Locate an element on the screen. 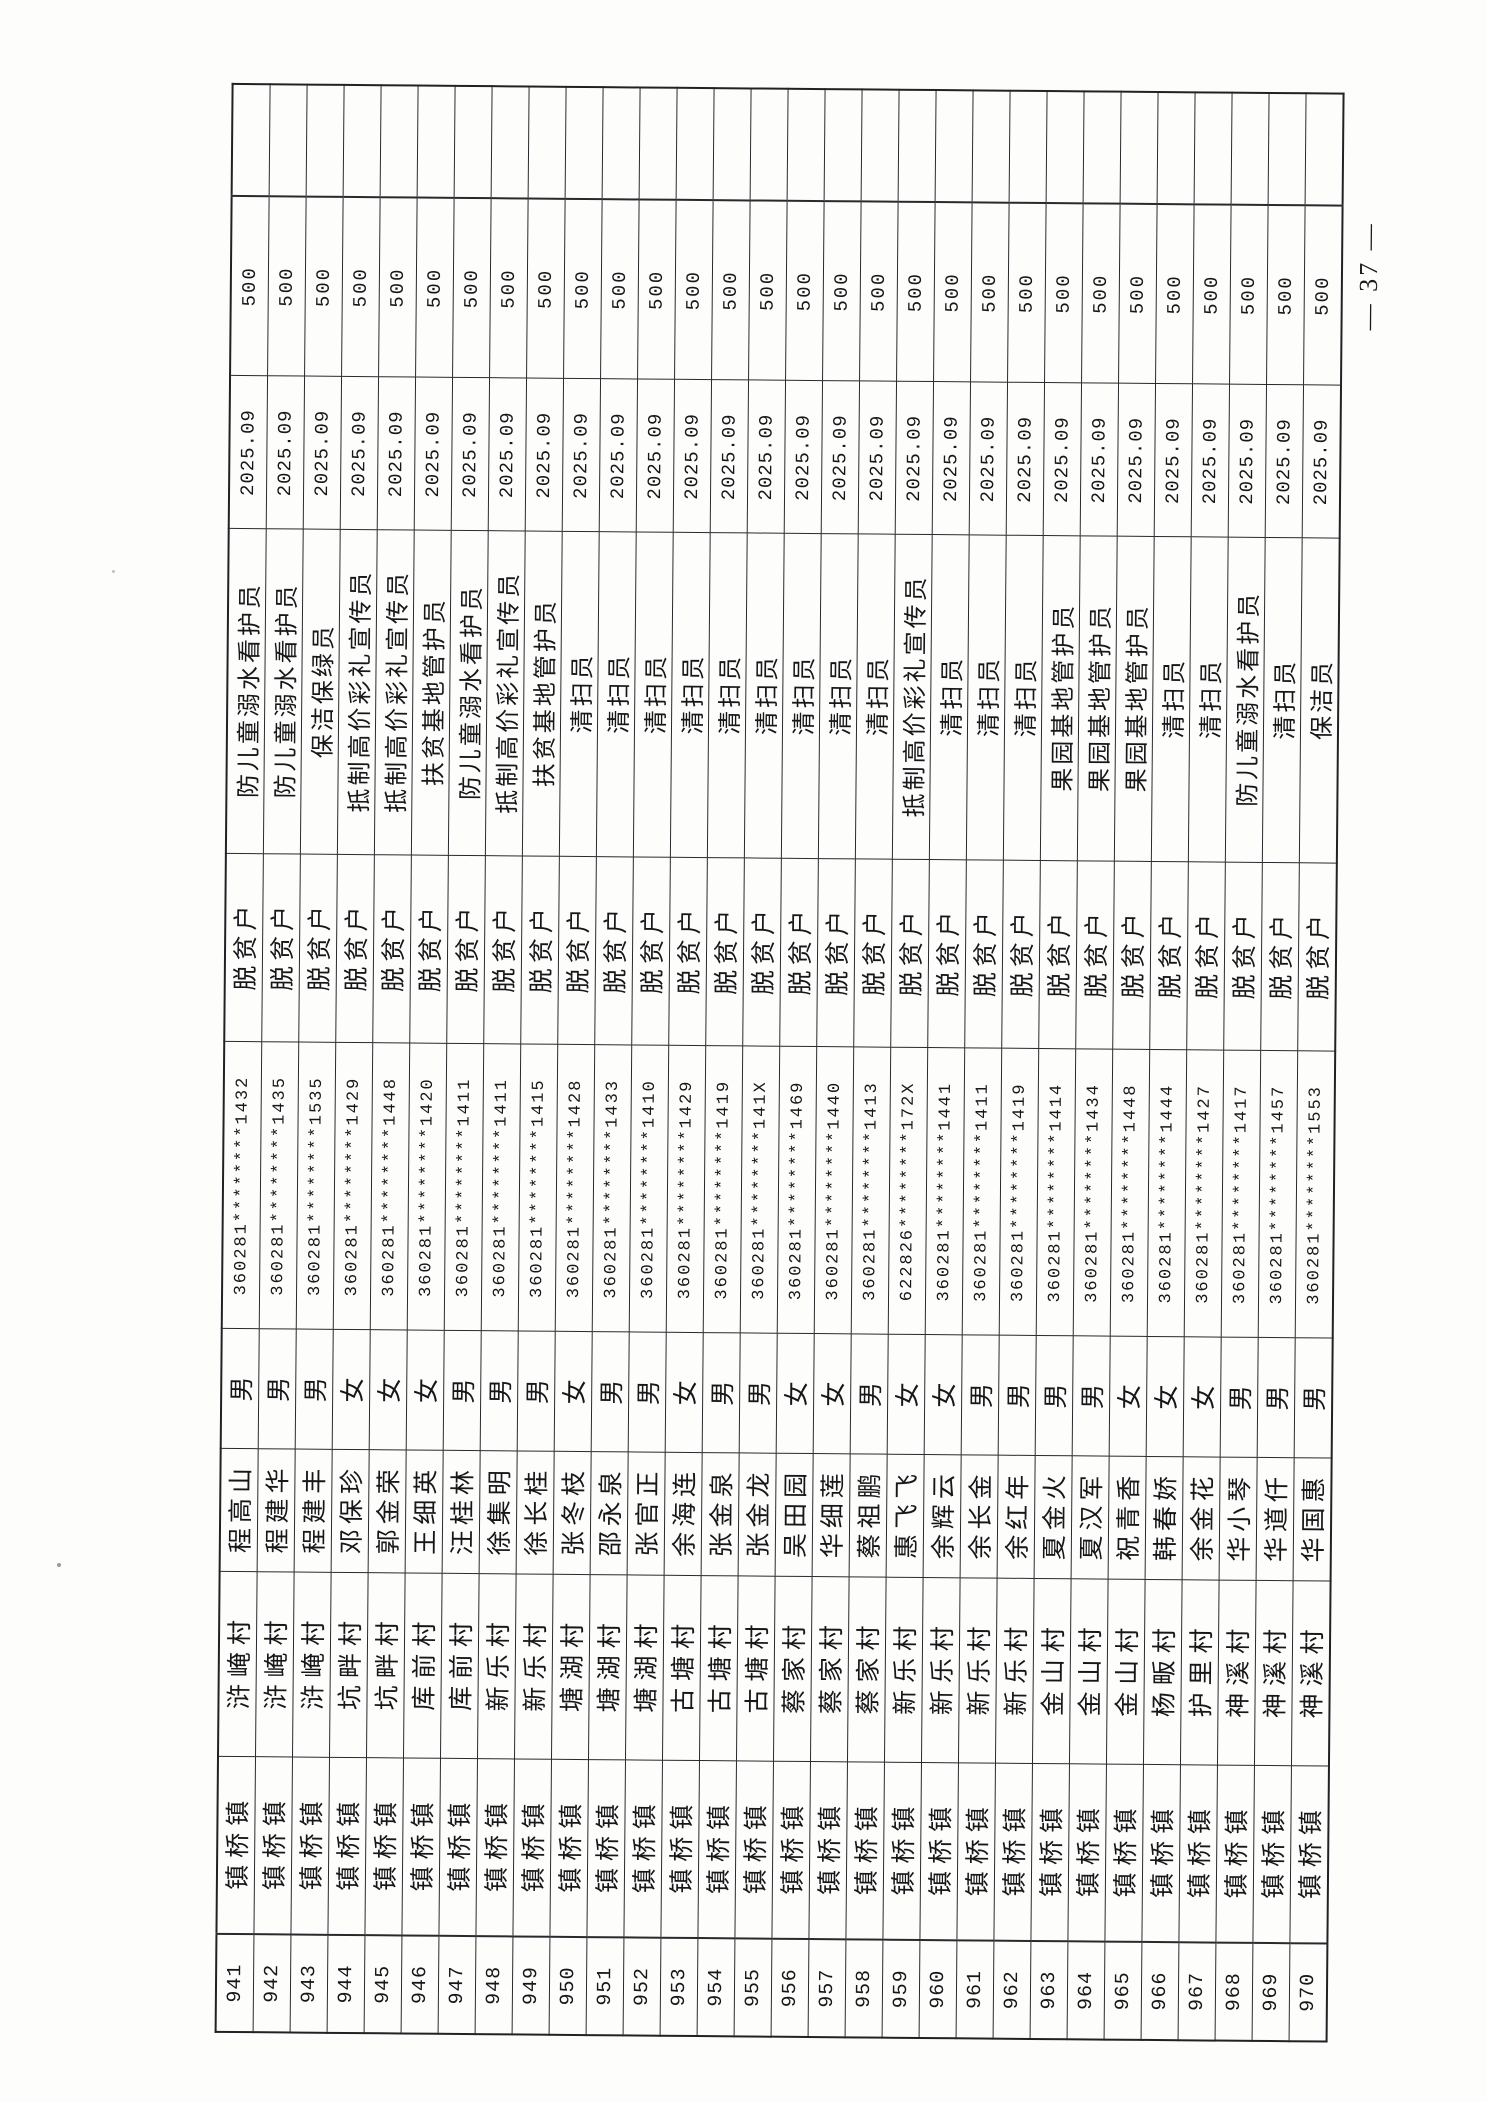 The width and height of the screenshot is (1487, 2102). cell-name: 华国惠 is located at coordinates (1312, 1520).